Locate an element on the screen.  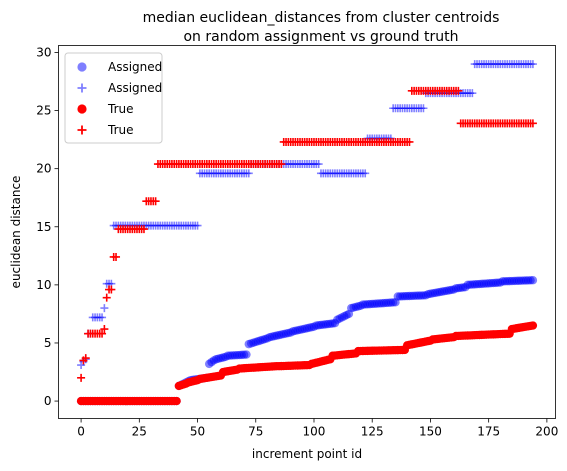
y-axis: 0 5 10 15 20 25 30 is located at coordinates (47, 226).